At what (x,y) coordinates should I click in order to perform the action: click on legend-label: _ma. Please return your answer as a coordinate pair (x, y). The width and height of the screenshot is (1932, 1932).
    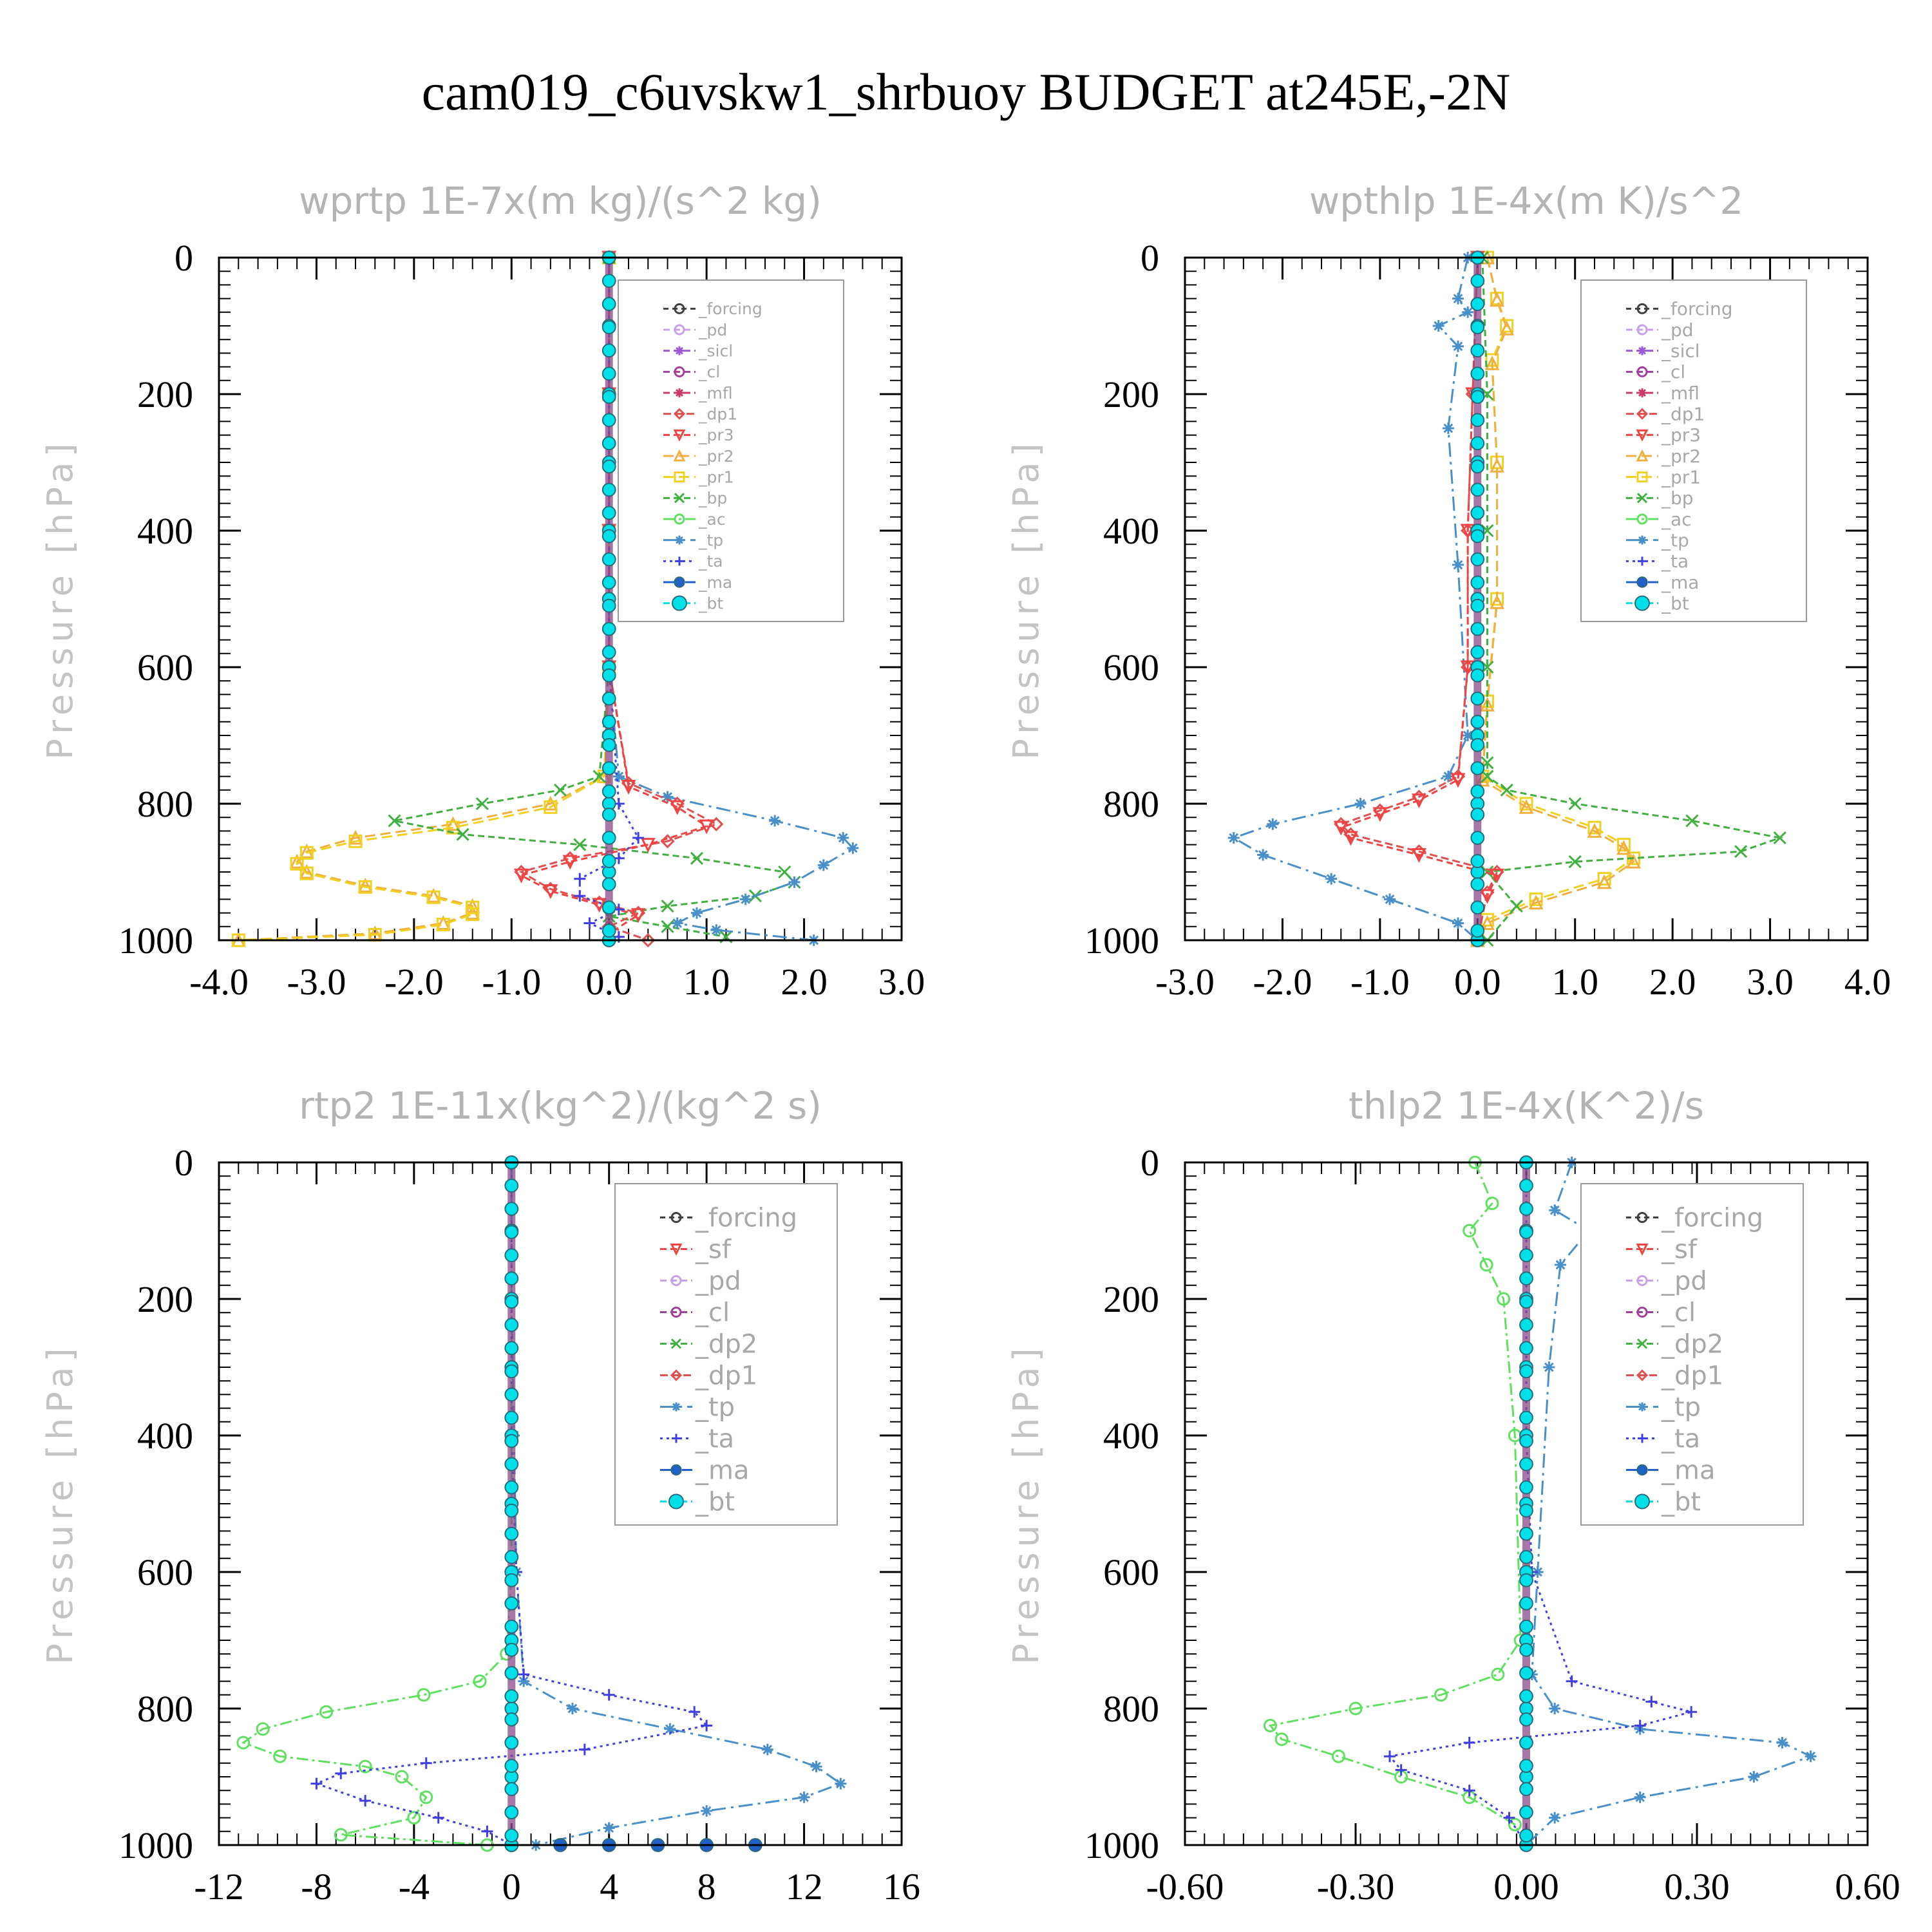
    Looking at the image, I should click on (715, 582).